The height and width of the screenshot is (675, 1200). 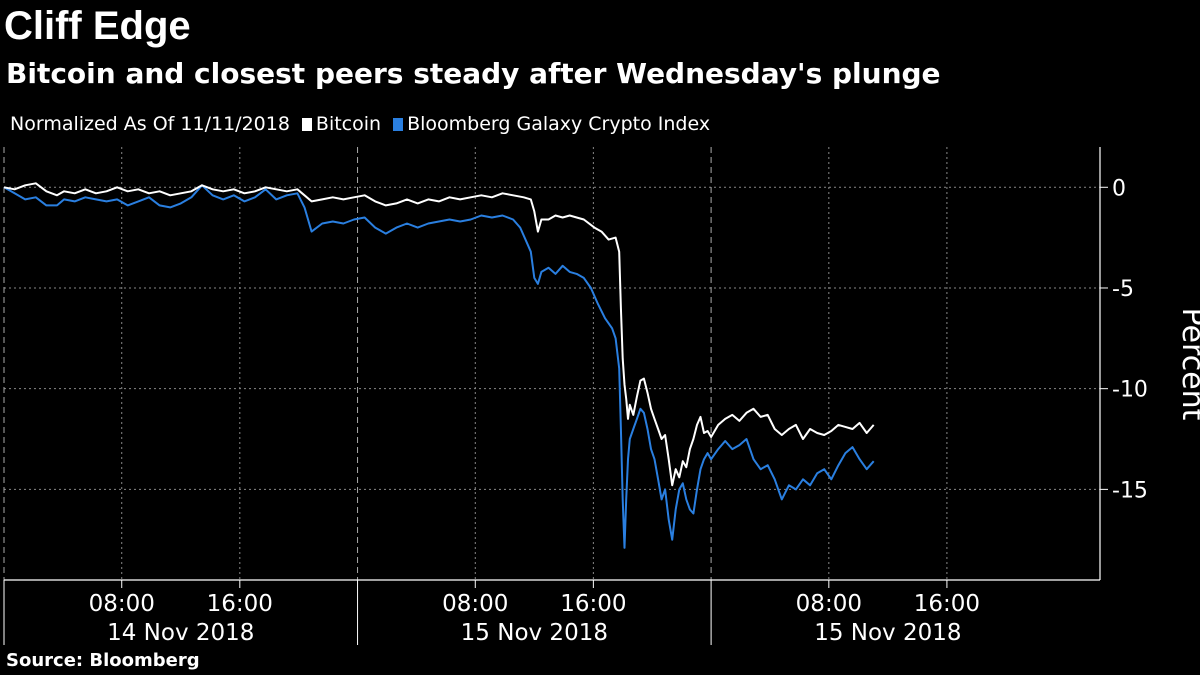 What do you see at coordinates (103, 660) in the screenshot?
I see `source-note: Source: Bloomberg` at bounding box center [103, 660].